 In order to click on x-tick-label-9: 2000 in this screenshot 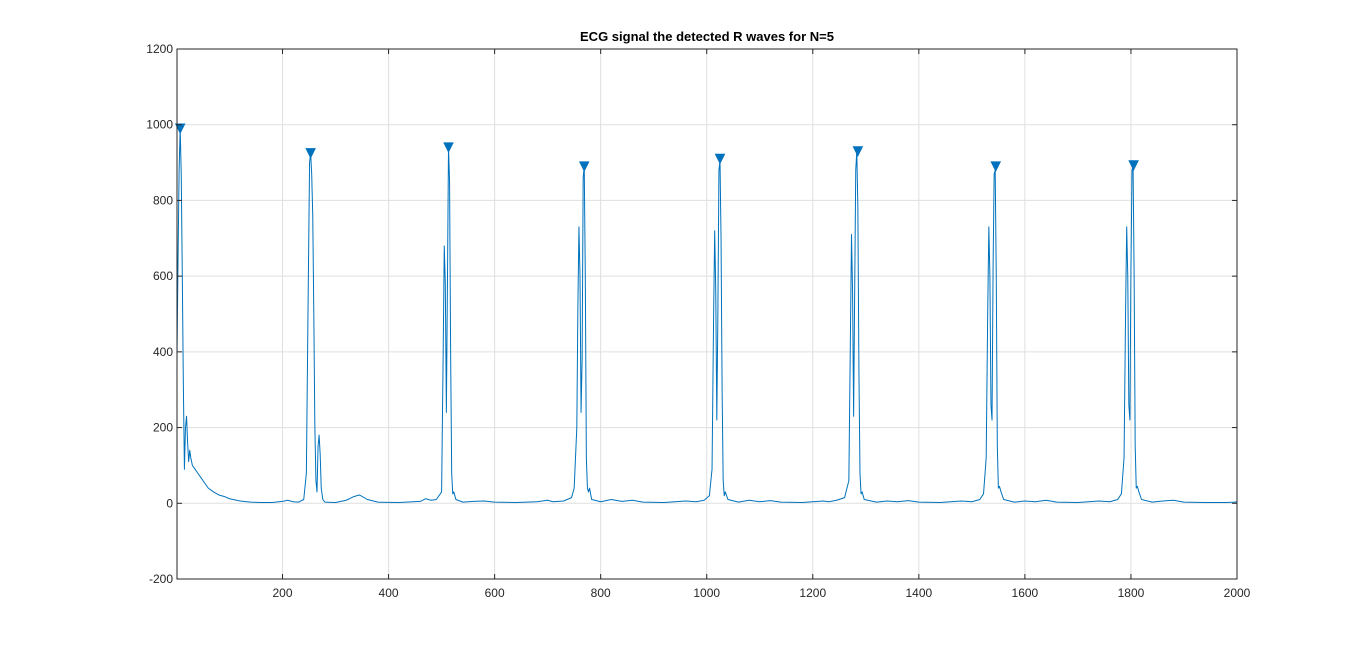, I will do `click(1237, 593)`.